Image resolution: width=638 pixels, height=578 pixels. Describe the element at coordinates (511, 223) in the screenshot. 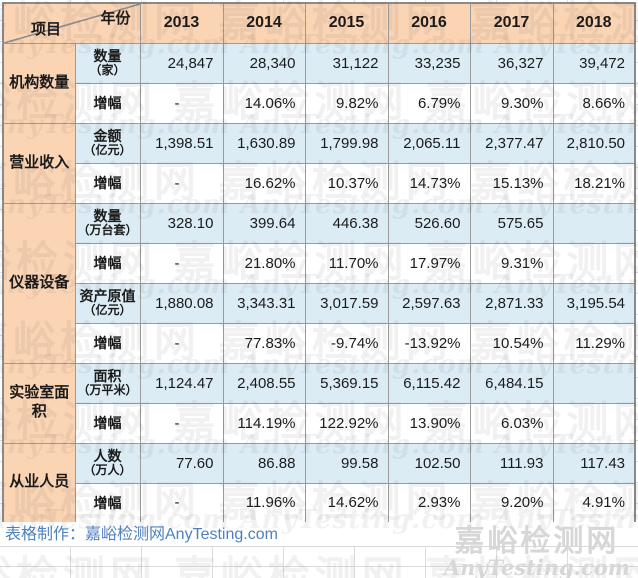

I see `value-cell: 575.65` at that location.